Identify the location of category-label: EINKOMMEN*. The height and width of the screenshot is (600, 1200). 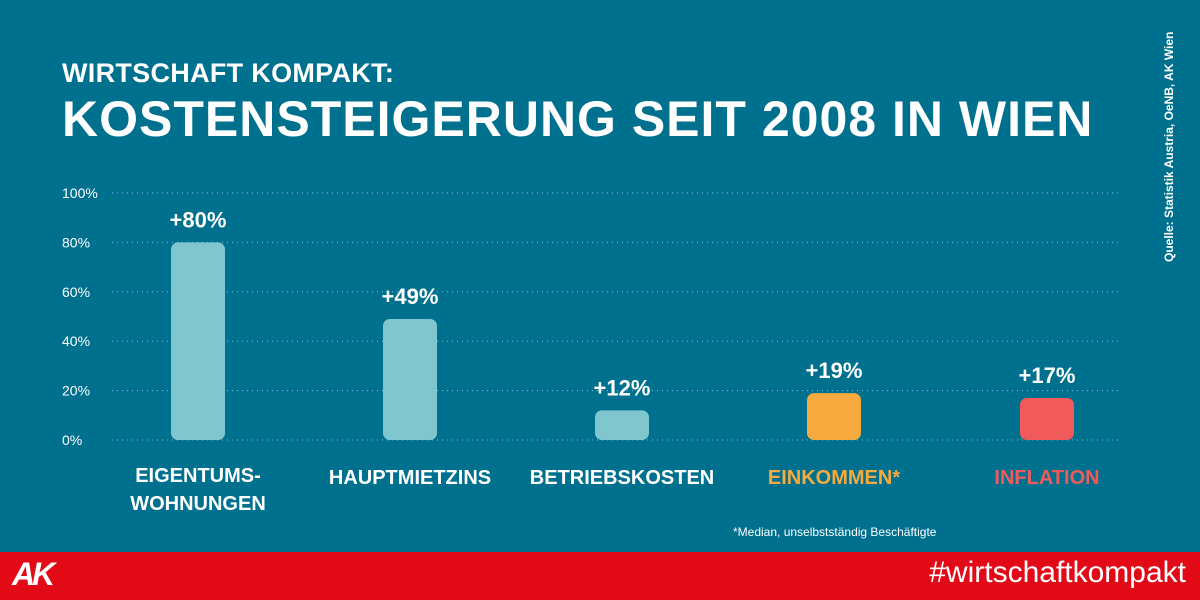
(834, 478).